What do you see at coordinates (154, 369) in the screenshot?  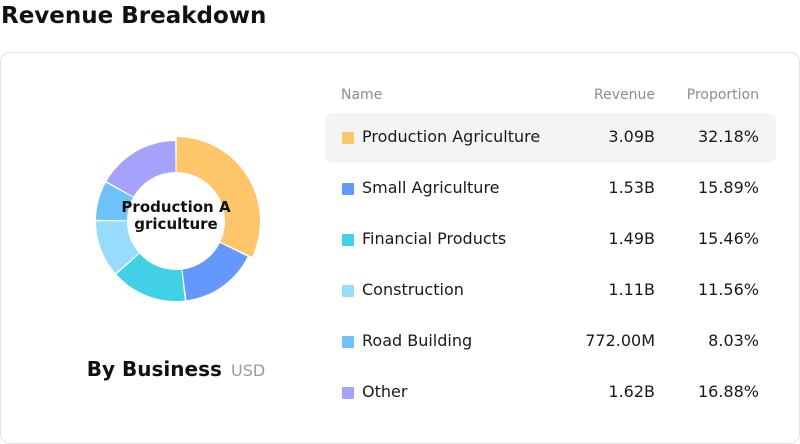 I see `chart-caption-title: By Business` at bounding box center [154, 369].